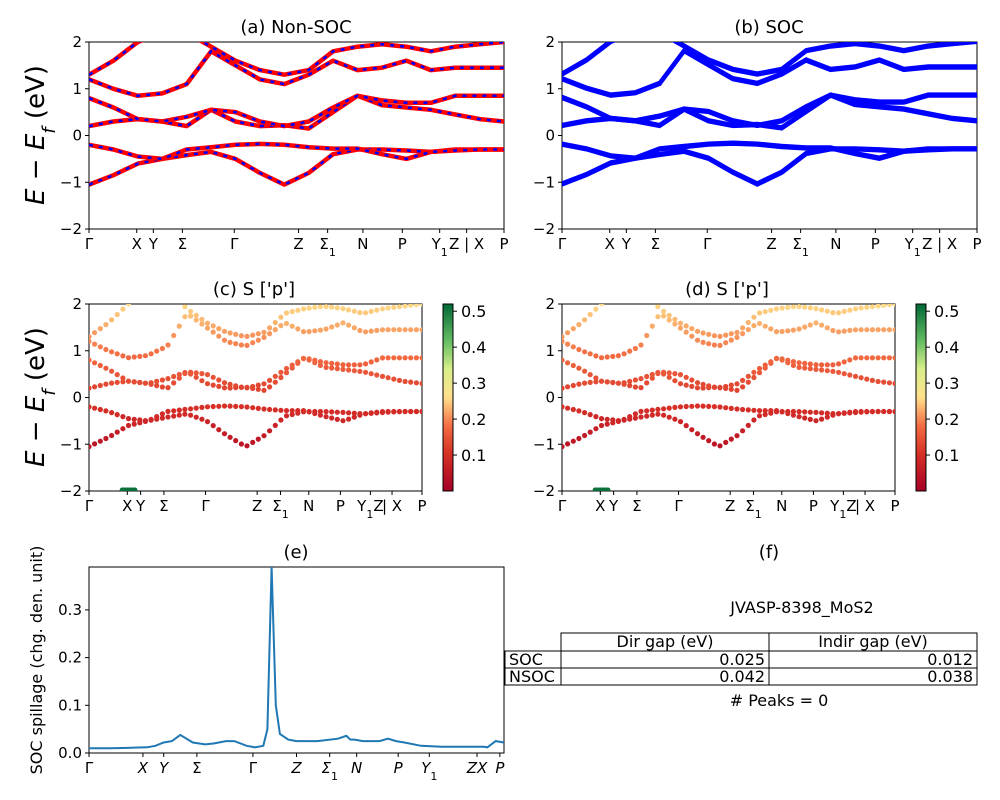 Image resolution: width=1000 pixels, height=800 pixels. Describe the element at coordinates (769, 149) in the screenshot. I see `band-line-soc-split` at that location.